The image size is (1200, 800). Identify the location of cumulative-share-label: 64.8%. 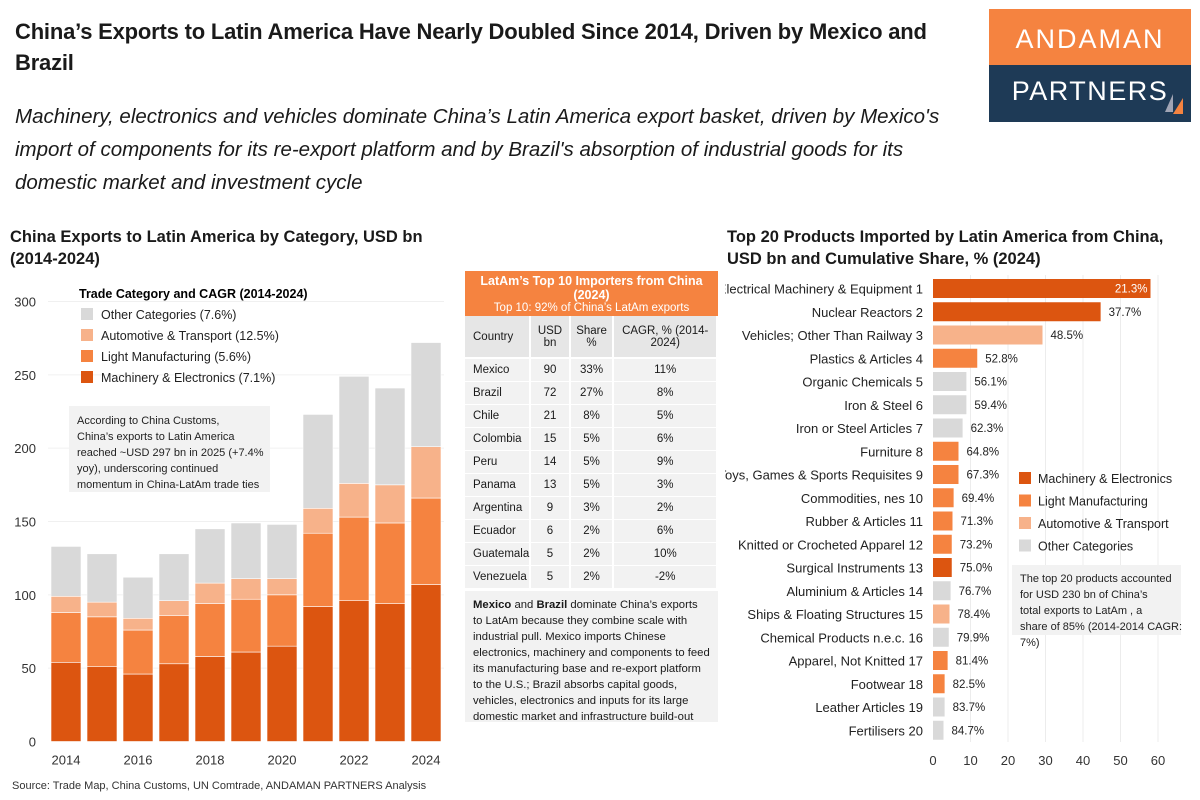
(983, 452).